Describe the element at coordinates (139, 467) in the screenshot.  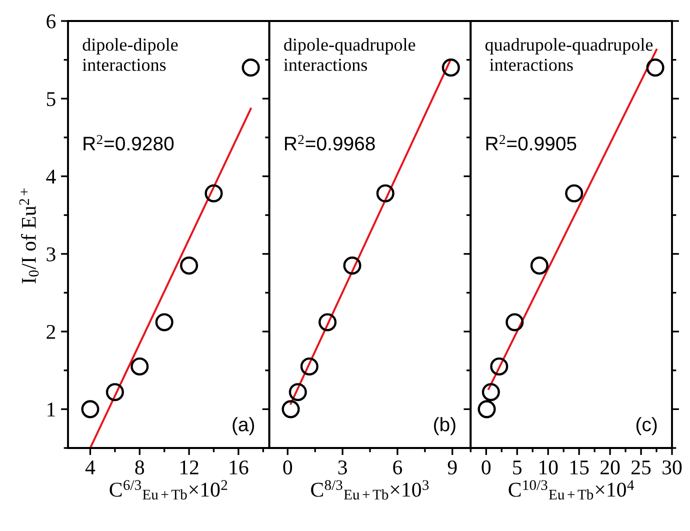
I see `x-tick-label: 8` at that location.